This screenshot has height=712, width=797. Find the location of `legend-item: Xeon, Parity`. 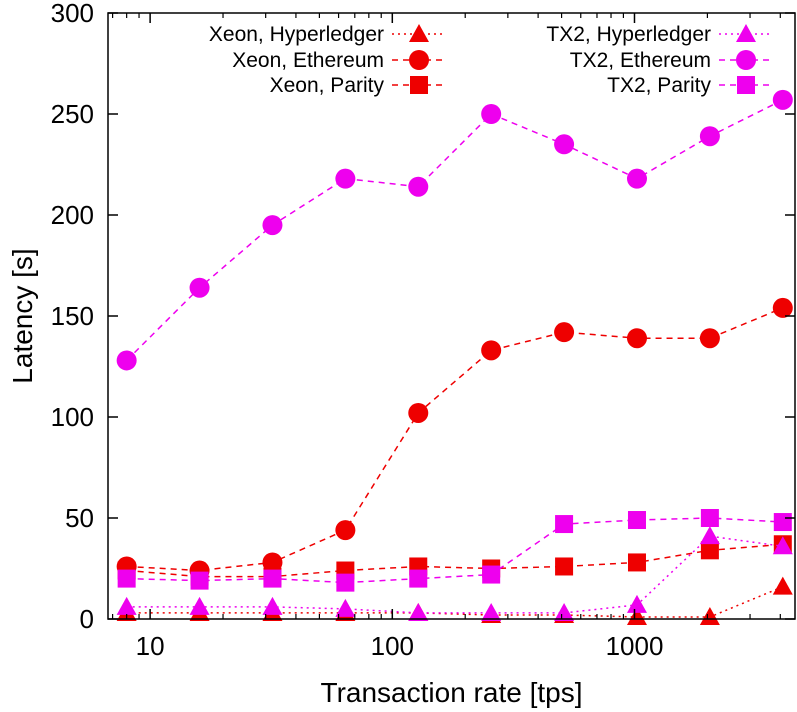

legend-item: Xeon, Parity is located at coordinates (358, 85).